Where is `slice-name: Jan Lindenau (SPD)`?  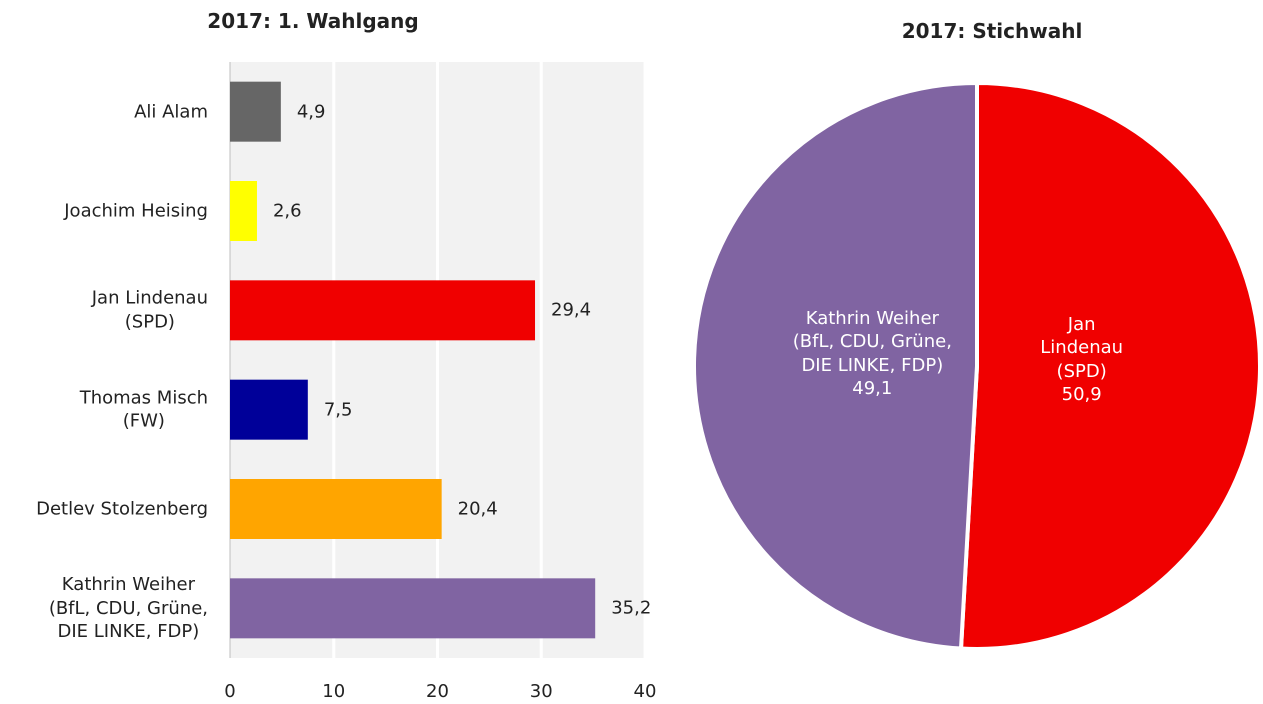 slice-name: Jan Lindenau (SPD) is located at coordinates (1082, 347).